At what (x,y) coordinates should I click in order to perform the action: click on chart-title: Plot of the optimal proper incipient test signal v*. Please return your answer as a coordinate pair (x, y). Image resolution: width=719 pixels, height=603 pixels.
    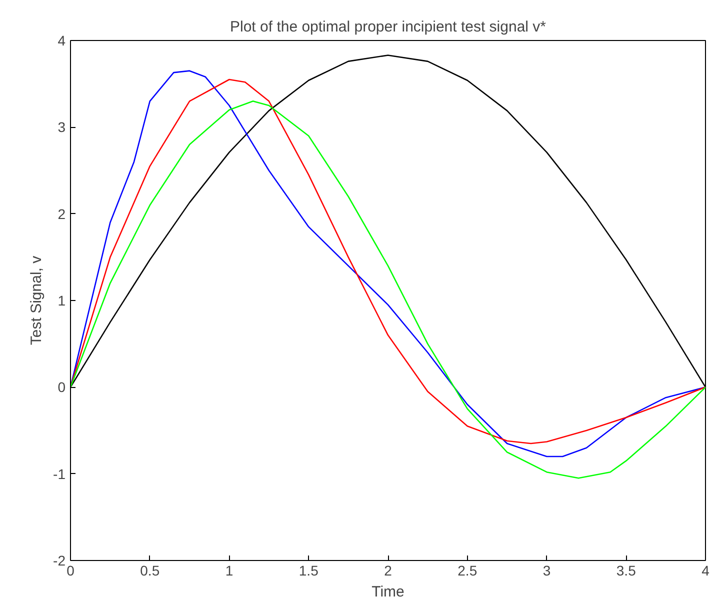
    Looking at the image, I should click on (388, 27).